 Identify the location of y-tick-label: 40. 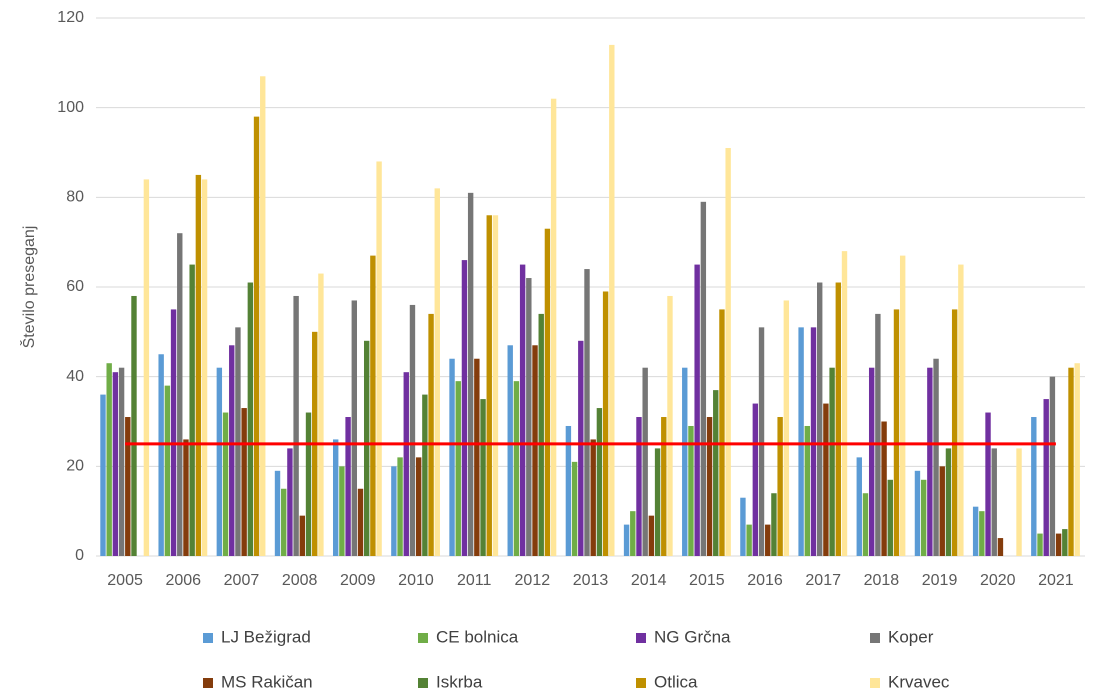
(75, 376).